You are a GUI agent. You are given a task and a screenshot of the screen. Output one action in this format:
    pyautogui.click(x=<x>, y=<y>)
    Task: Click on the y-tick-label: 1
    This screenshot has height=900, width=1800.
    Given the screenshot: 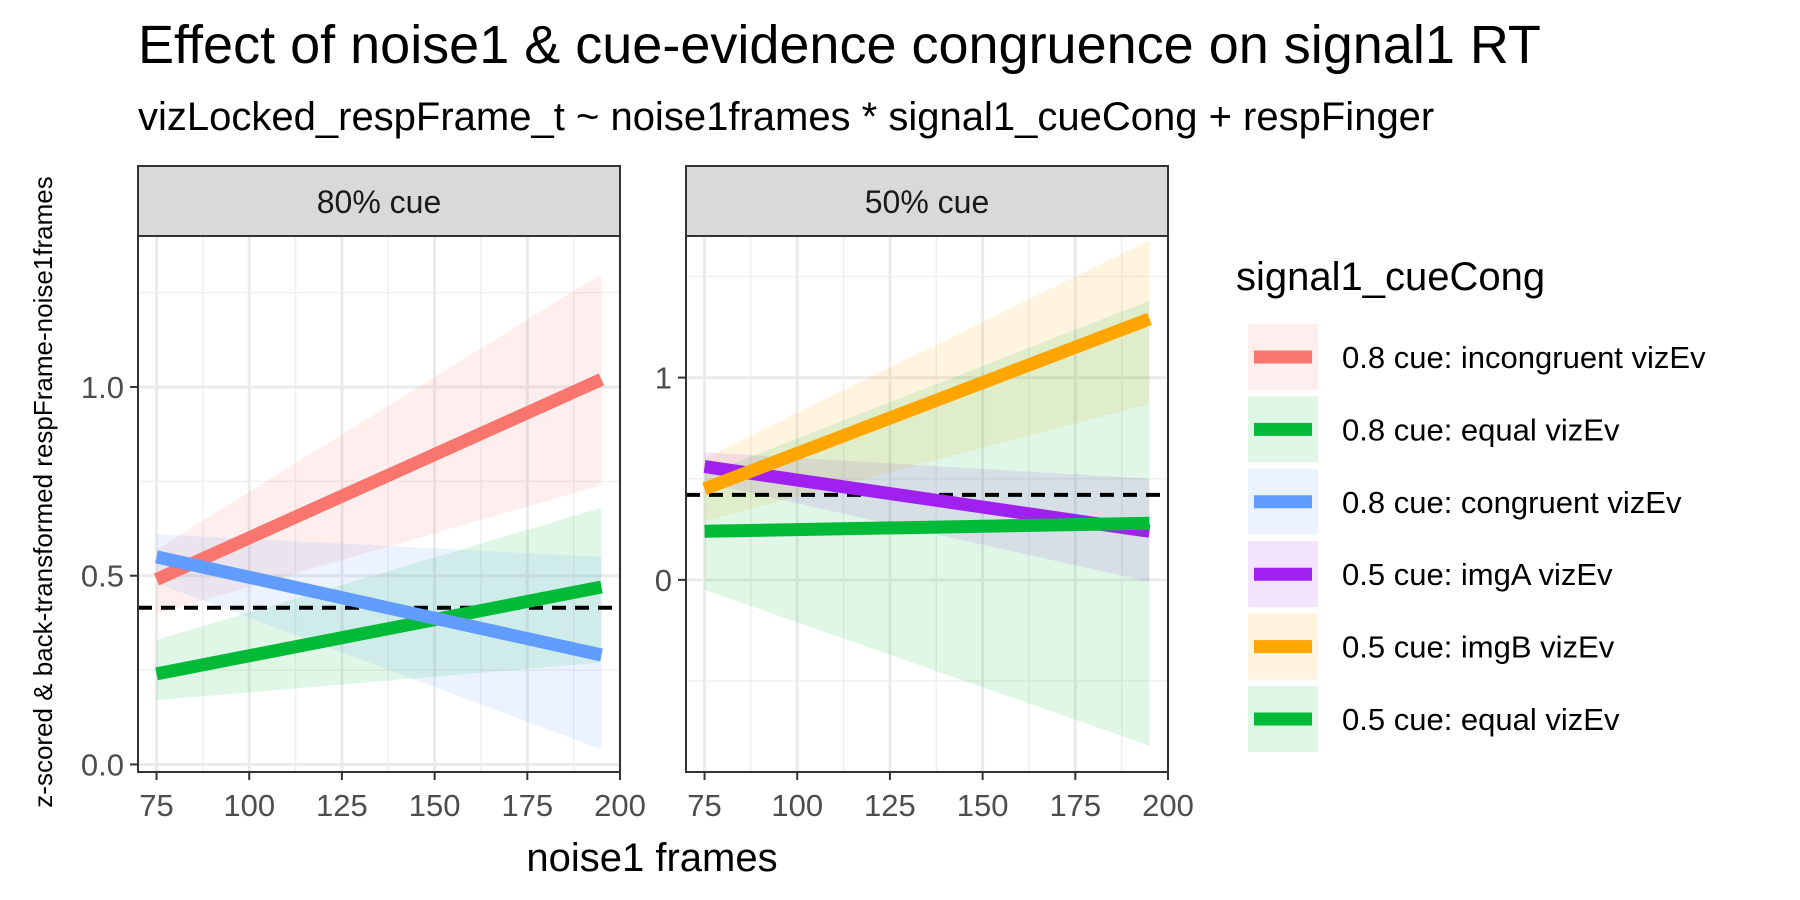 What is the action you would take?
    pyautogui.click(x=663, y=378)
    